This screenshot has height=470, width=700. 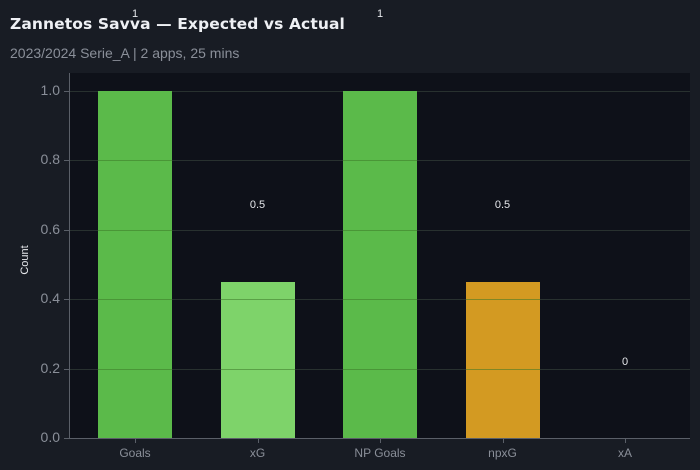 What do you see at coordinates (25, 260) in the screenshot?
I see `y-axis-title: Count` at bounding box center [25, 260].